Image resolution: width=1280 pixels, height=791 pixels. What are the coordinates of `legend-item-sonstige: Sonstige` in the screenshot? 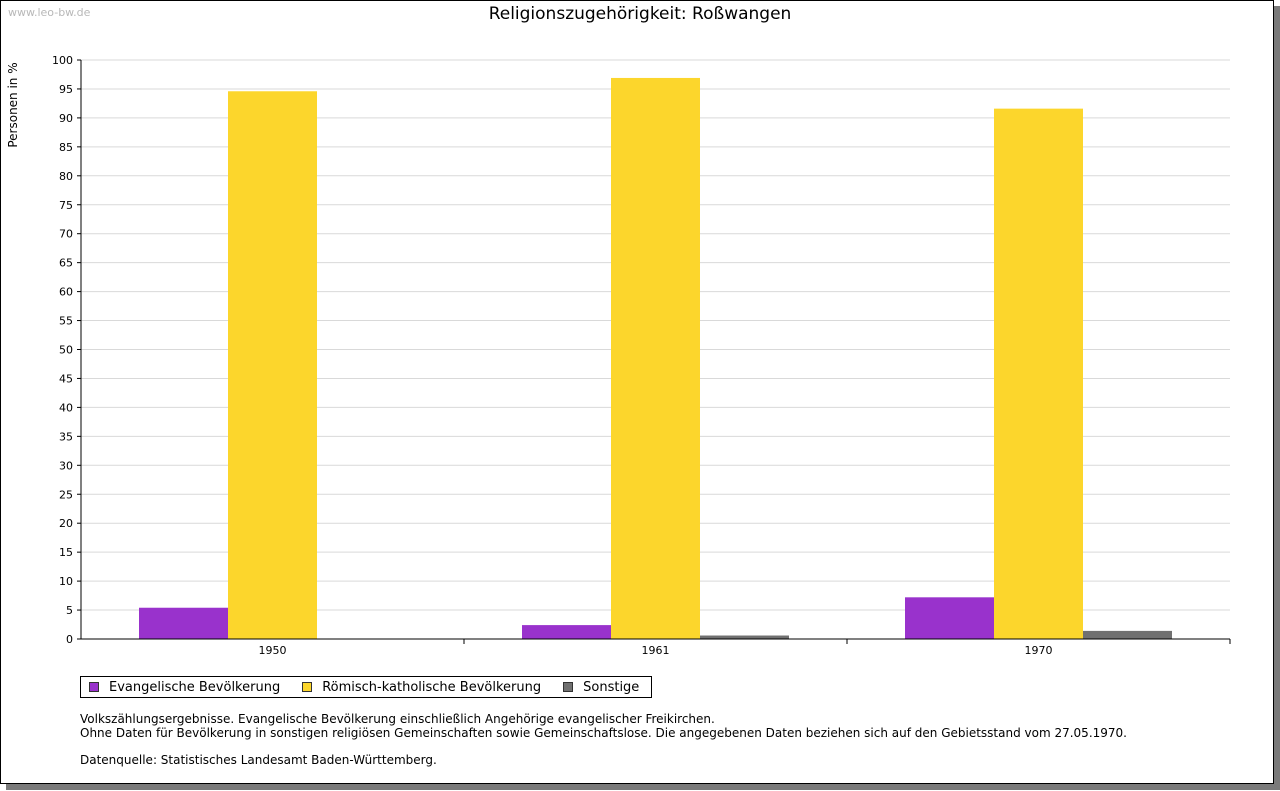 It's located at (601, 687).